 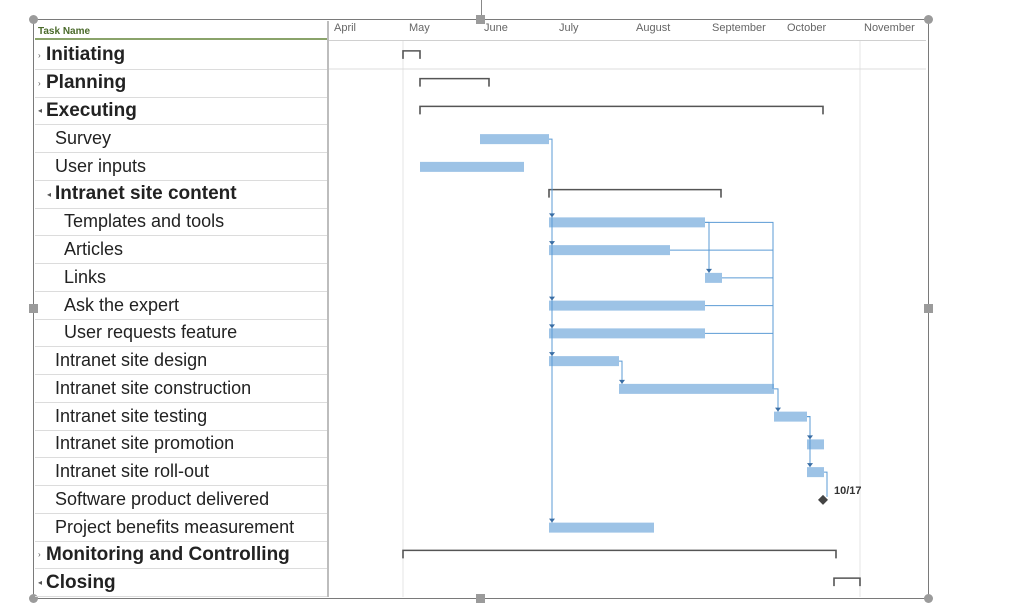 What do you see at coordinates (480, 19) in the screenshot?
I see `resize-handle-top` at bounding box center [480, 19].